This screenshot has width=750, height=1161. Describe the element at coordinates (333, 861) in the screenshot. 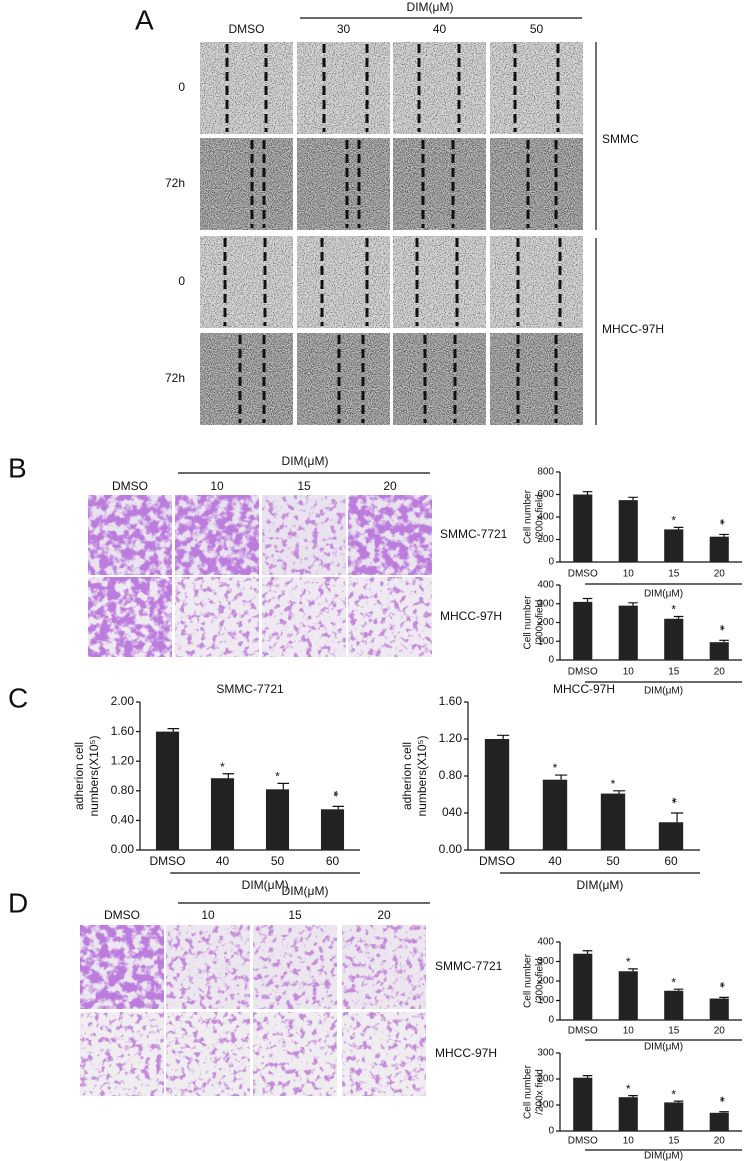

I see `x-tick-label: 60` at that location.